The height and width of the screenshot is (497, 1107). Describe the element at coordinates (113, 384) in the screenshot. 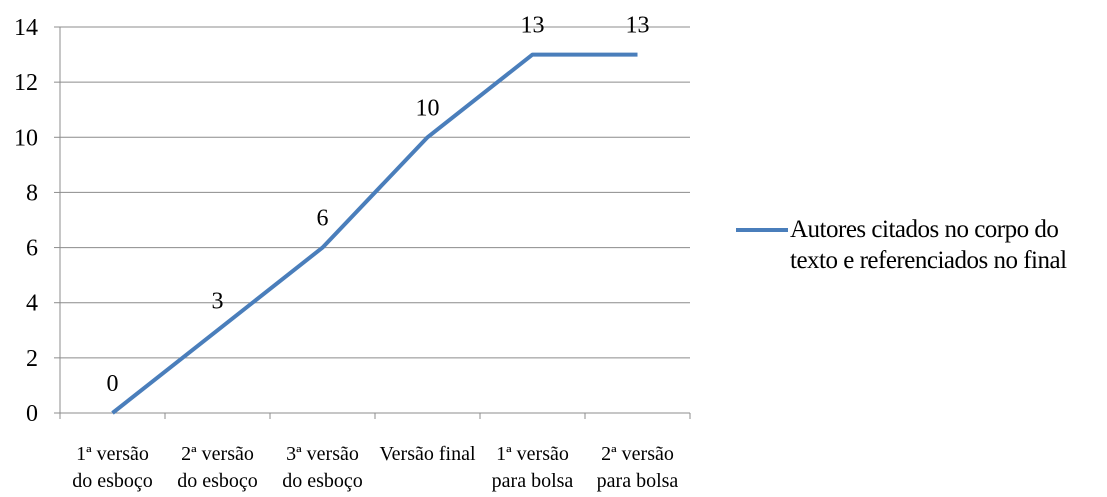

I see `data-label: 0` at that location.